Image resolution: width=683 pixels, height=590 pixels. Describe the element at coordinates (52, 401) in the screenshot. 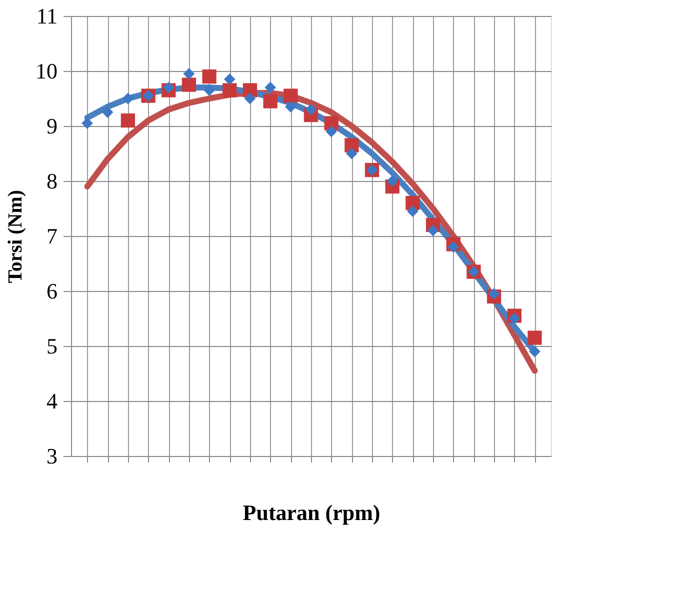

I see `y-tick-label: 4` at that location.